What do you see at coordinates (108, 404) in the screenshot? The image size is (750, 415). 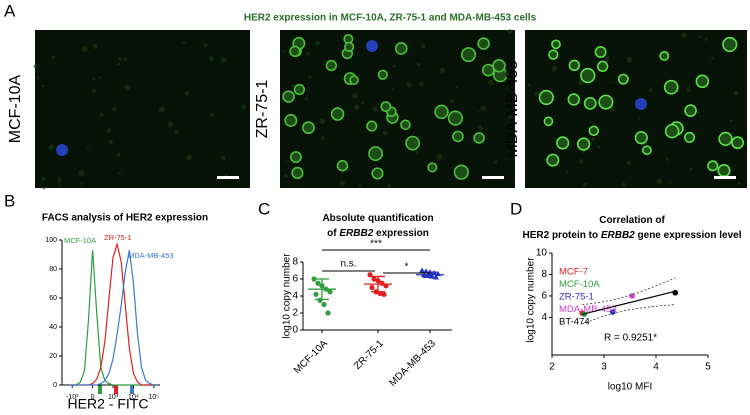 I see `x-axis-label: HER2 - FITC` at bounding box center [108, 404].